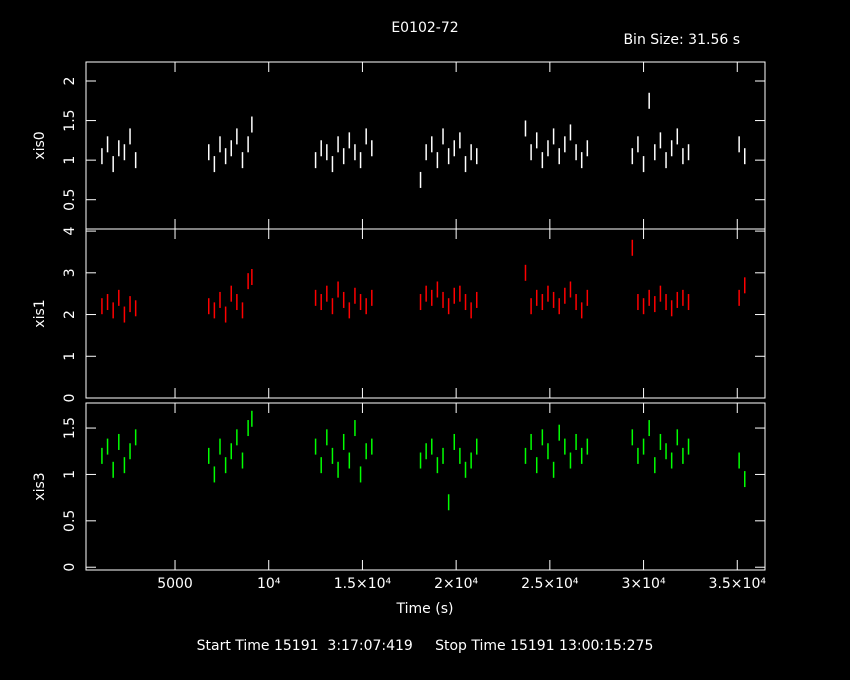 The image size is (850, 680). What do you see at coordinates (70, 272) in the screenshot?
I see `y-tick-label: 3` at bounding box center [70, 272].